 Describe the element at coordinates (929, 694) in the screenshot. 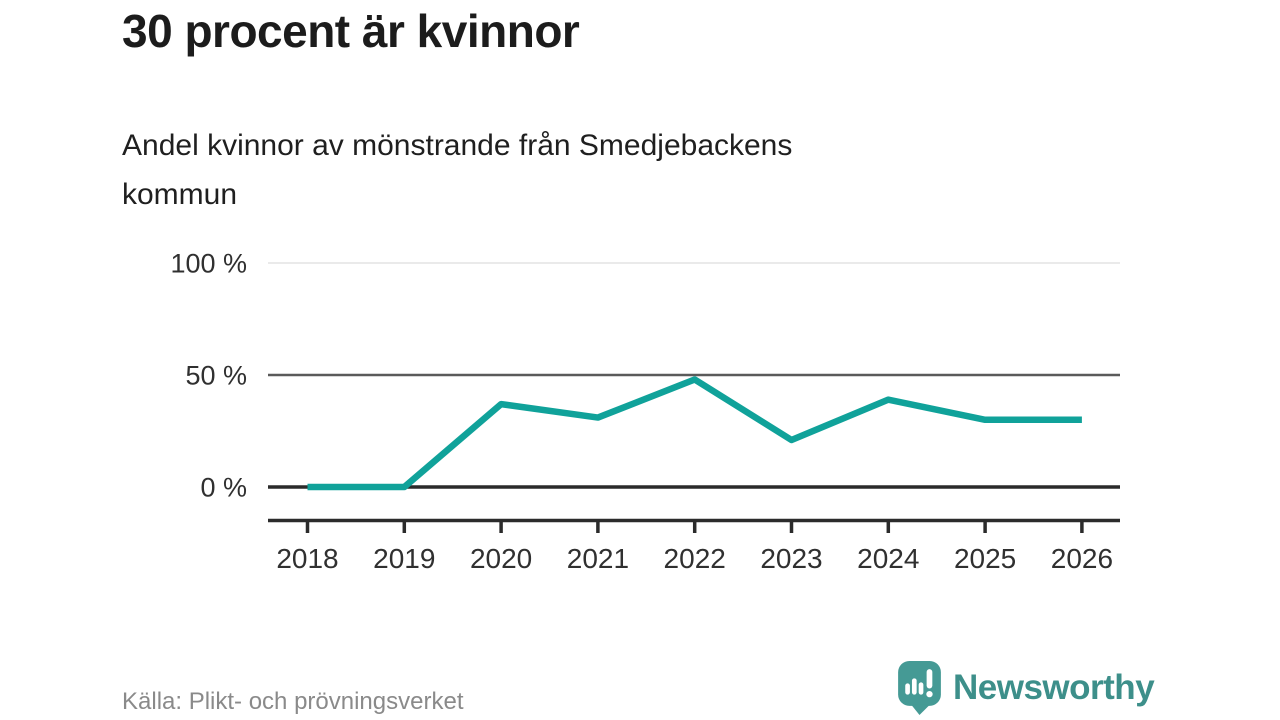

I see `logo-exclamation-dot` at that location.